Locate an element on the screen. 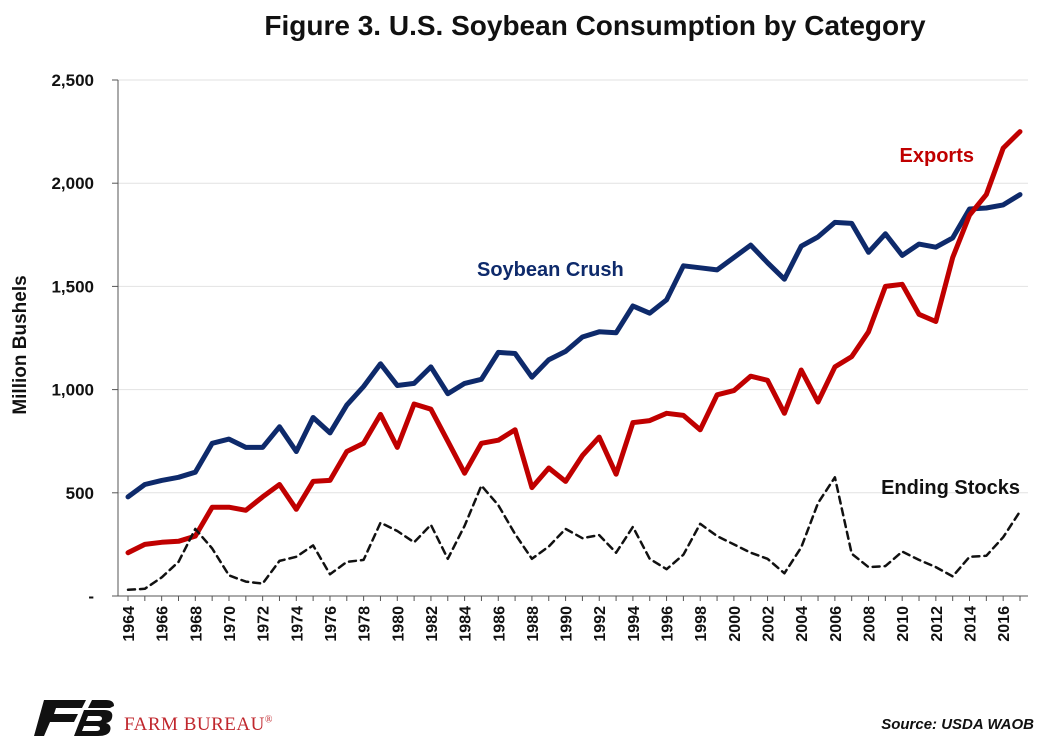 Image resolution: width=1062 pixels, height=742 pixels. x-tick-label: 2016 is located at coordinates (1004, 624).